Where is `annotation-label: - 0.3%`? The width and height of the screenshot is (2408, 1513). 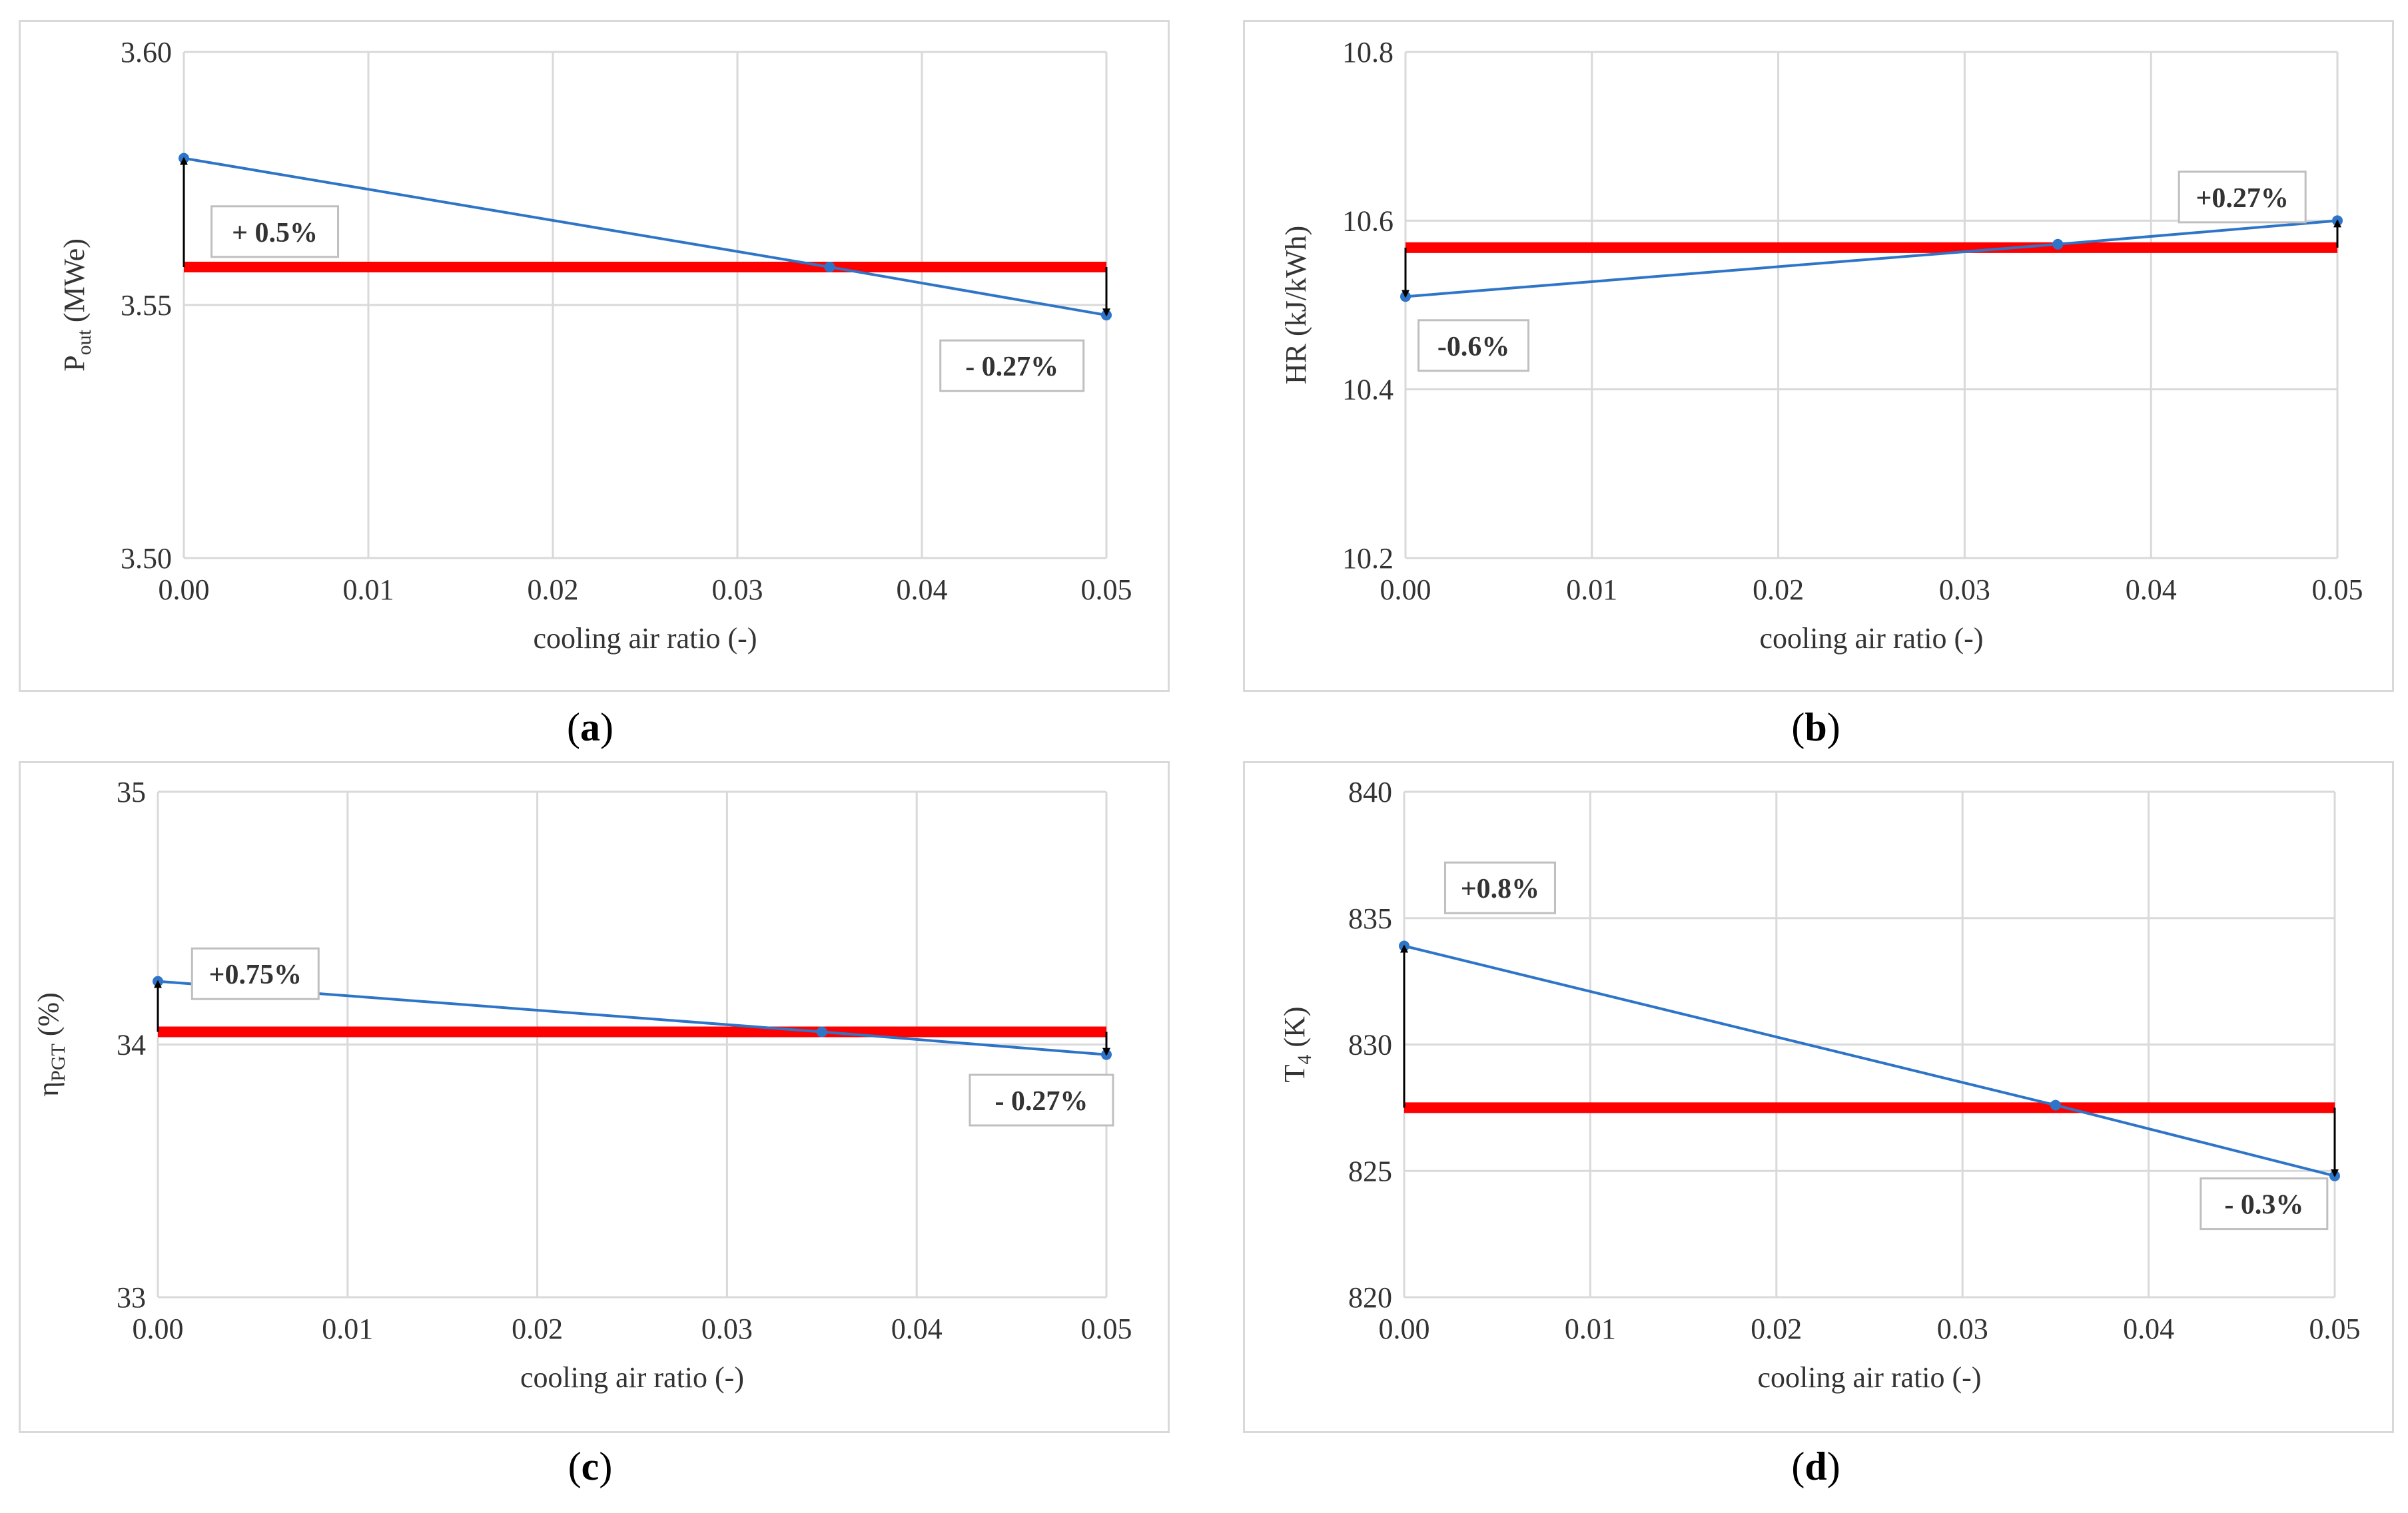 annotation-label: - 0.3% is located at coordinates (2263, 1205).